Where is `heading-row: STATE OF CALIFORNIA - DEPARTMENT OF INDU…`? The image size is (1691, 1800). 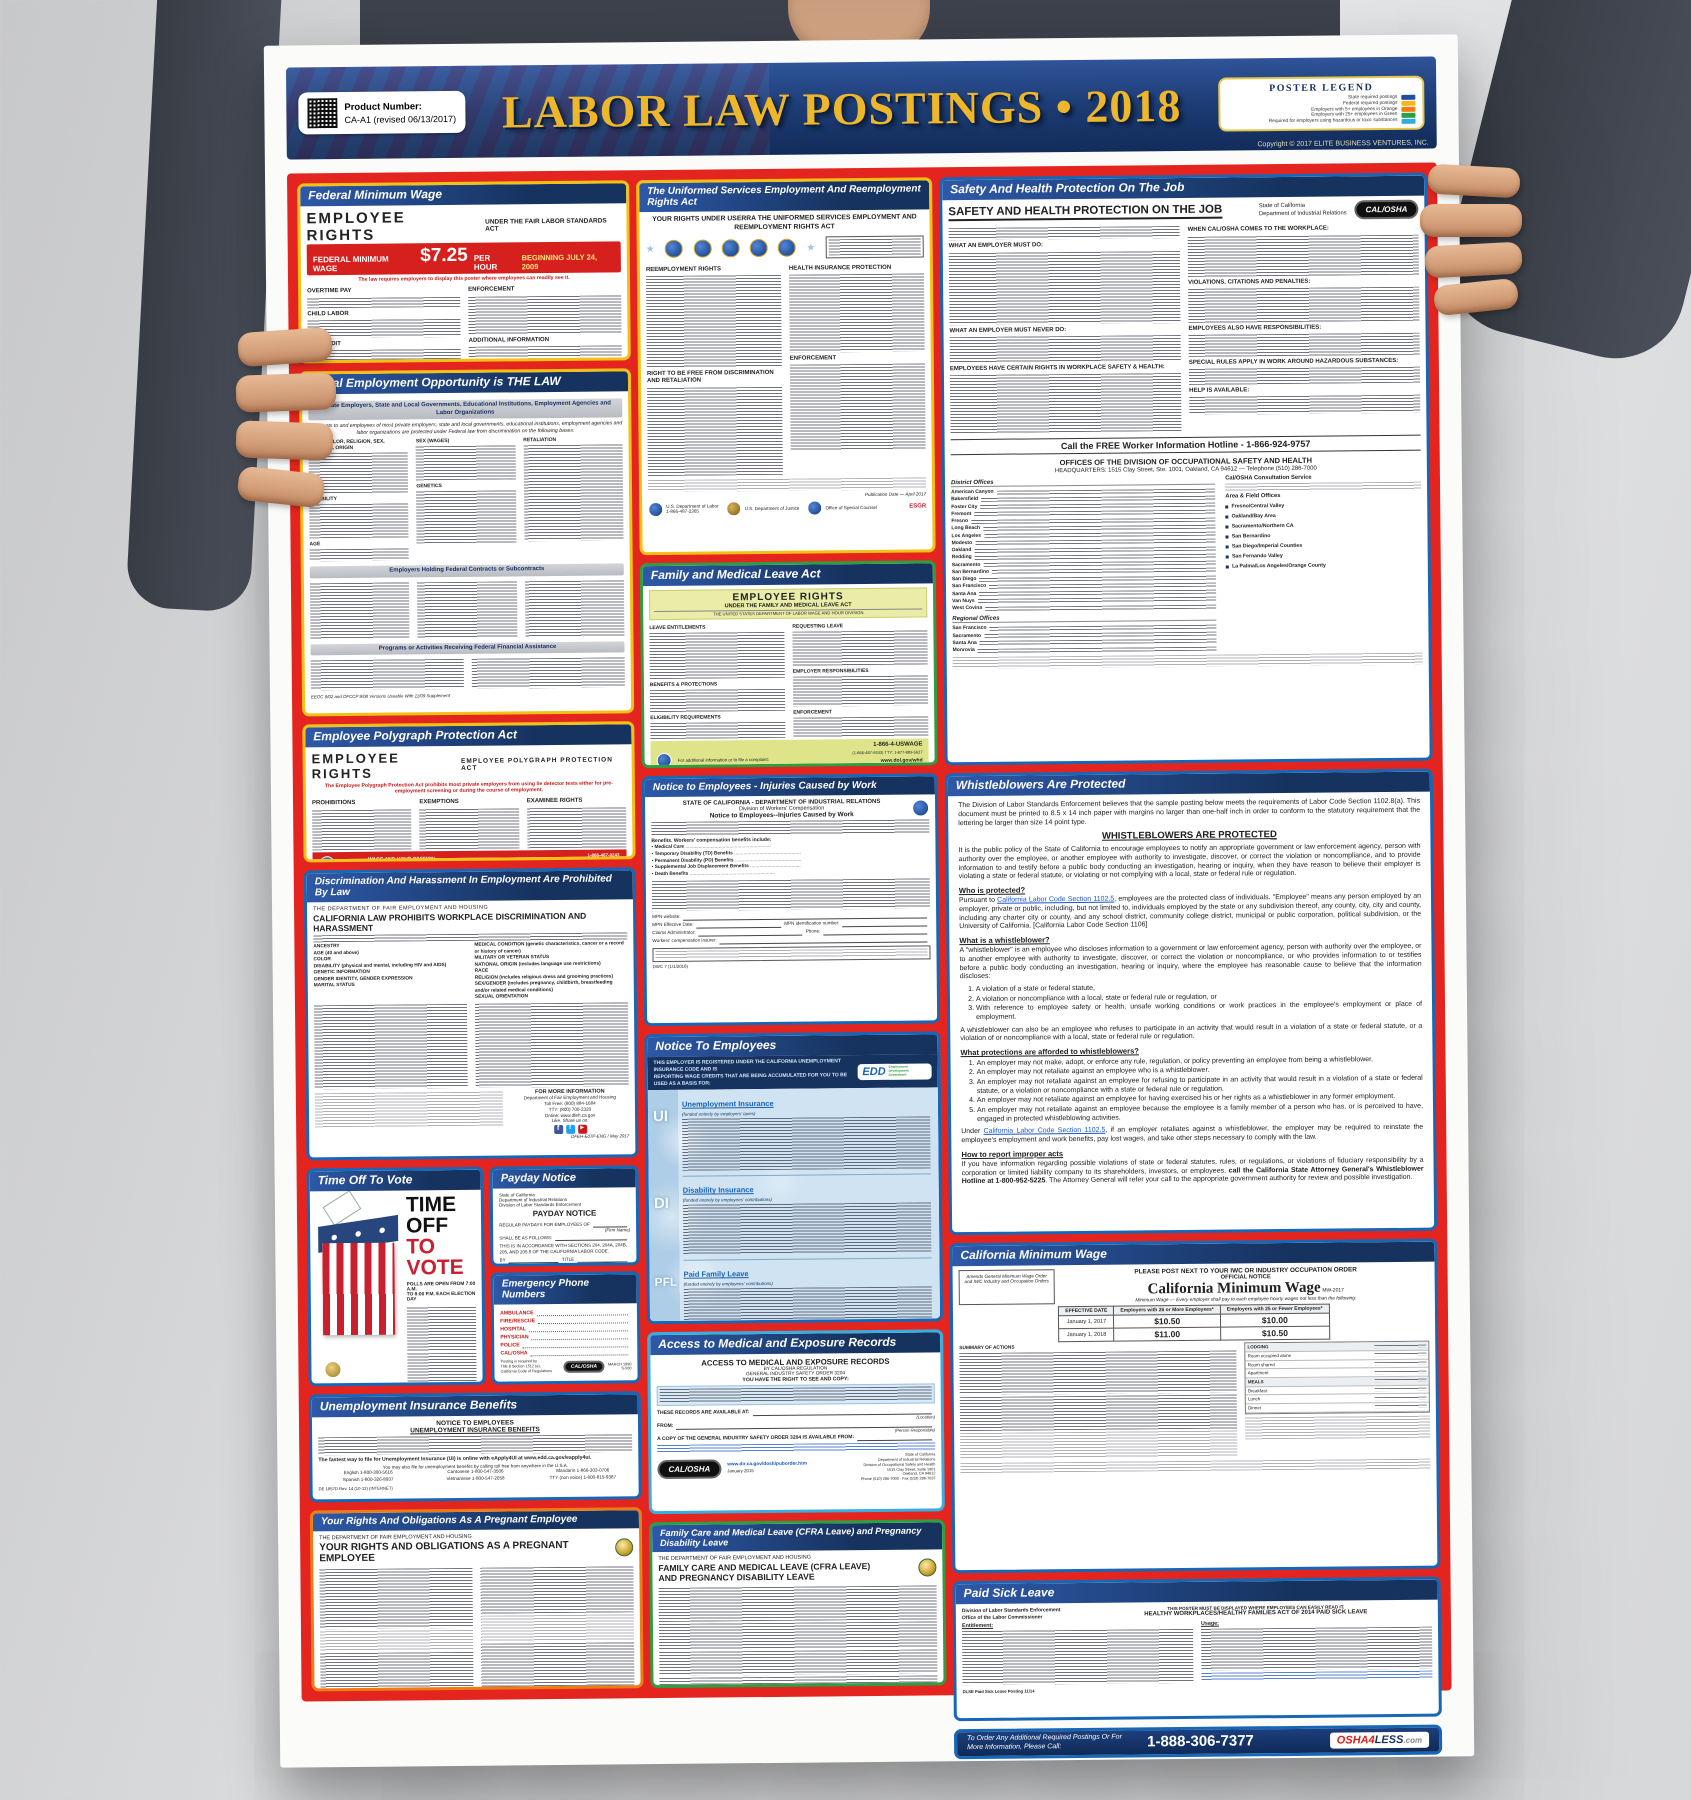
heading-row: STATE OF CALIFORNIA - DEPARTMENT OF INDU… is located at coordinates (790, 810).